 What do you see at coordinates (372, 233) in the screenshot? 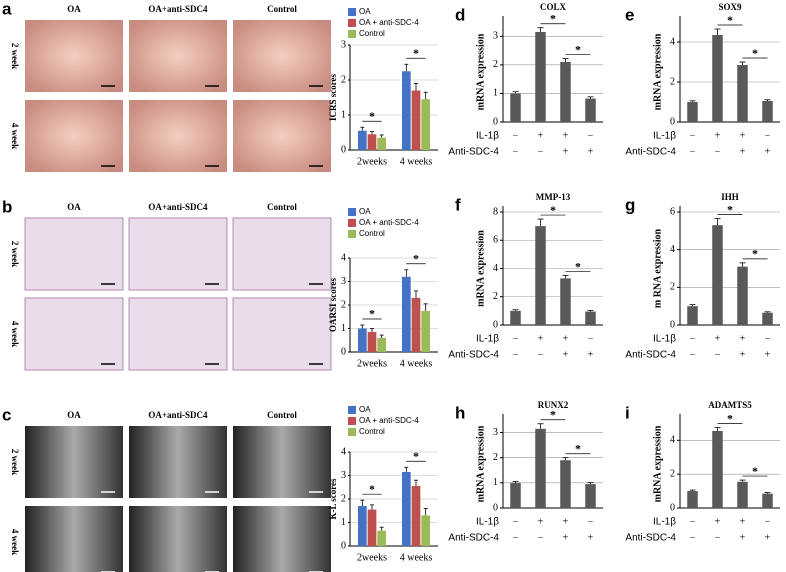
I see `legend-label: Control` at bounding box center [372, 233].